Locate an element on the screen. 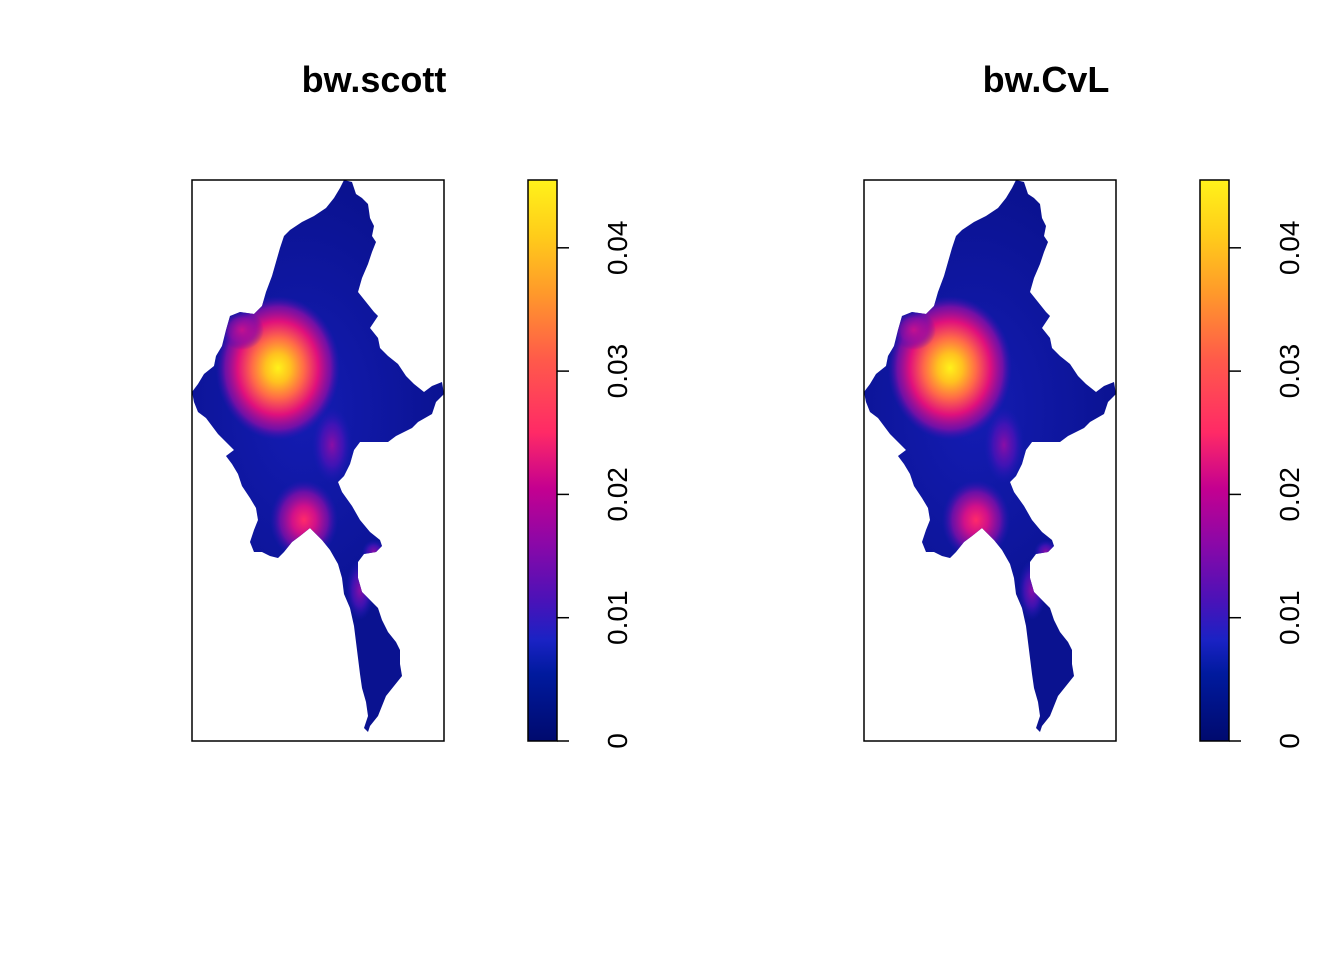  chart-title: bw.scott is located at coordinates (374, 79).